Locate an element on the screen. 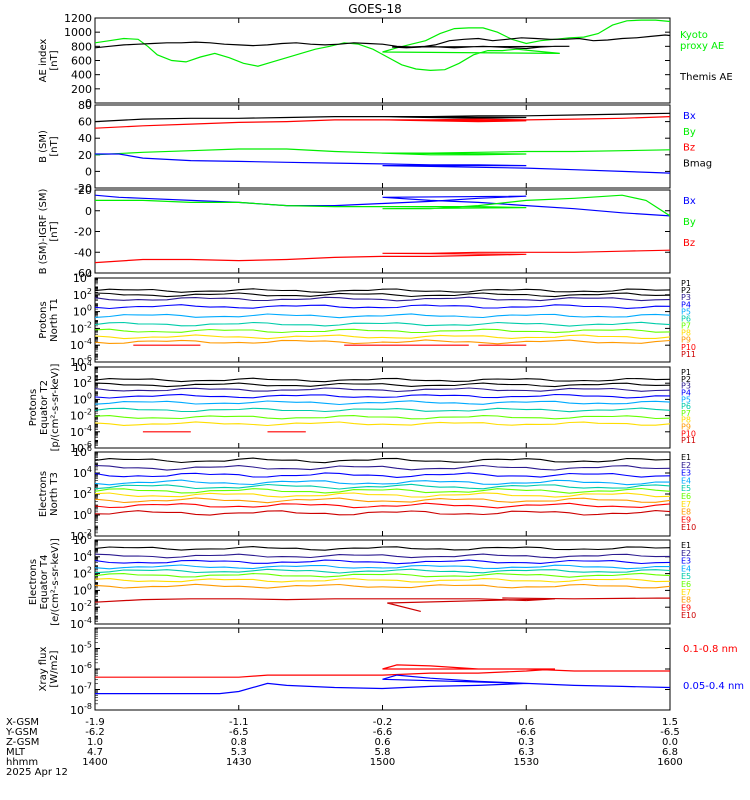 This screenshot has height=800, width=750. x-axis-row-label: X-GSM is located at coordinates (22, 722).